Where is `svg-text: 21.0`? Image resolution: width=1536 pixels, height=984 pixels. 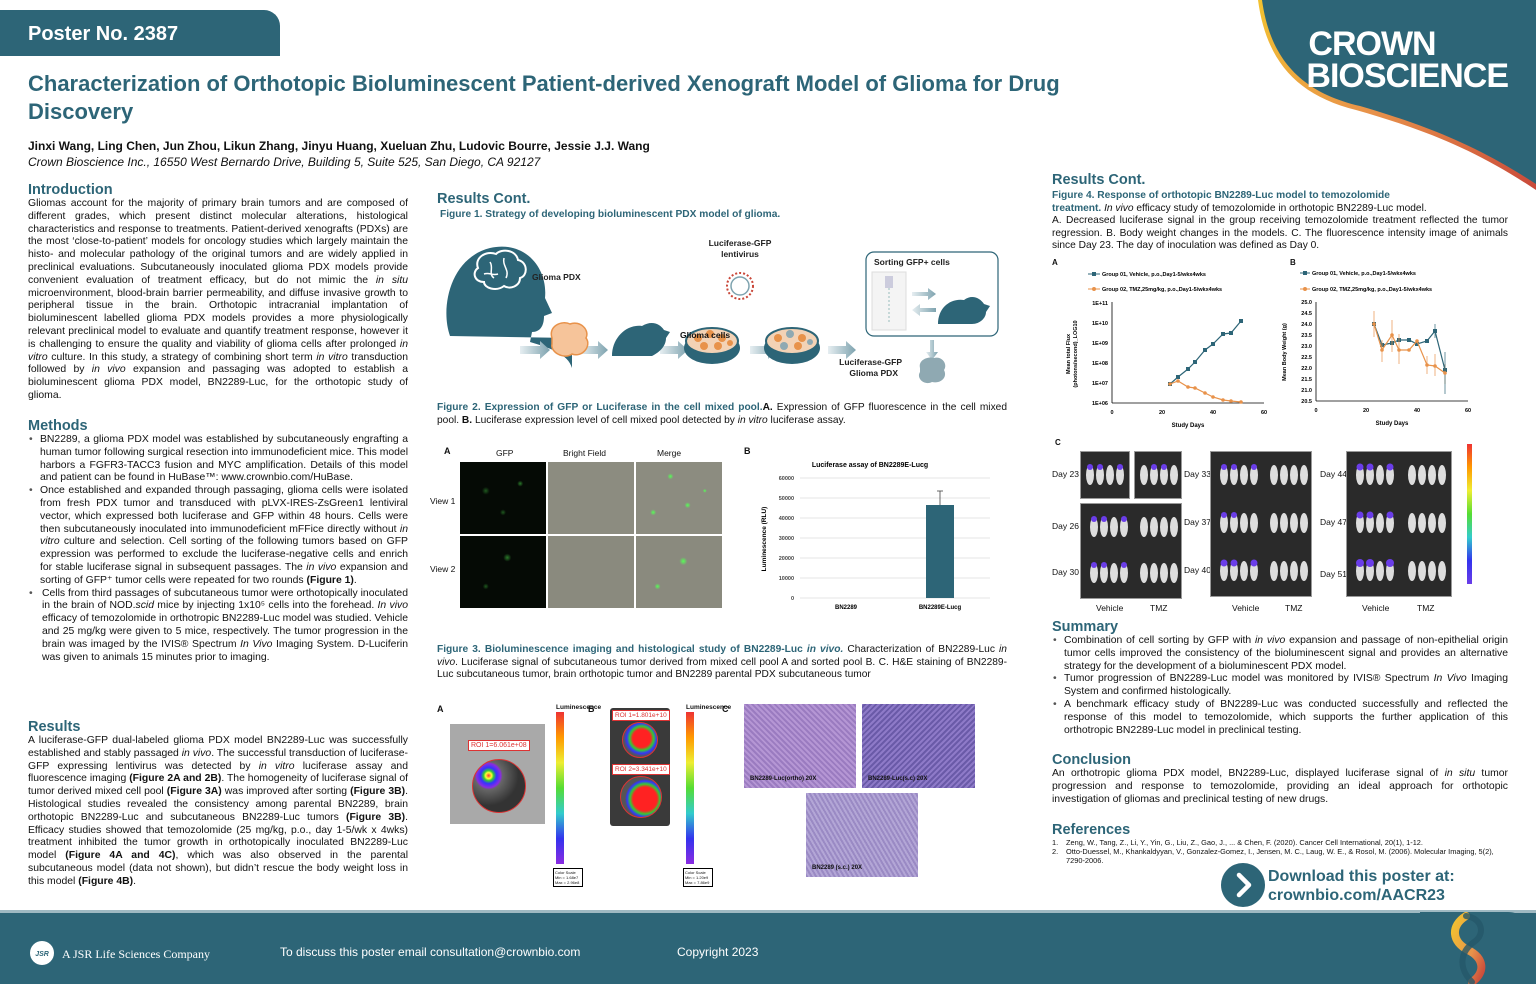 svg-text: 21.0 is located at coordinates (1306, 391).